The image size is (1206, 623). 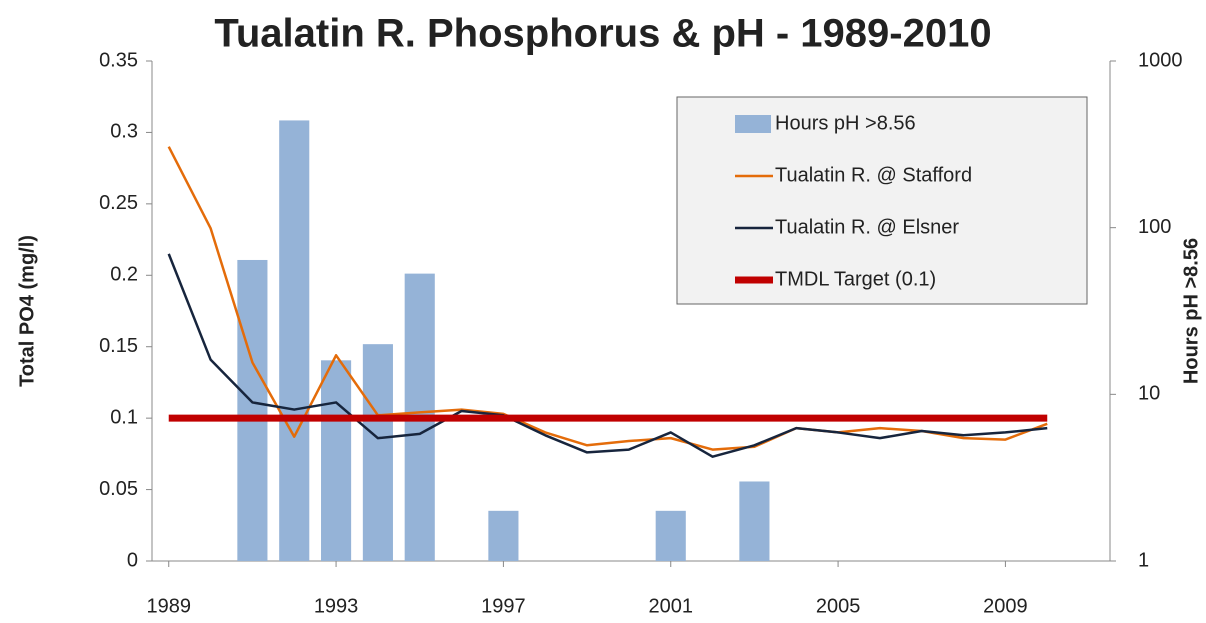 What do you see at coordinates (845, 123) in the screenshot?
I see `legend-label: Hours pH >8.56` at bounding box center [845, 123].